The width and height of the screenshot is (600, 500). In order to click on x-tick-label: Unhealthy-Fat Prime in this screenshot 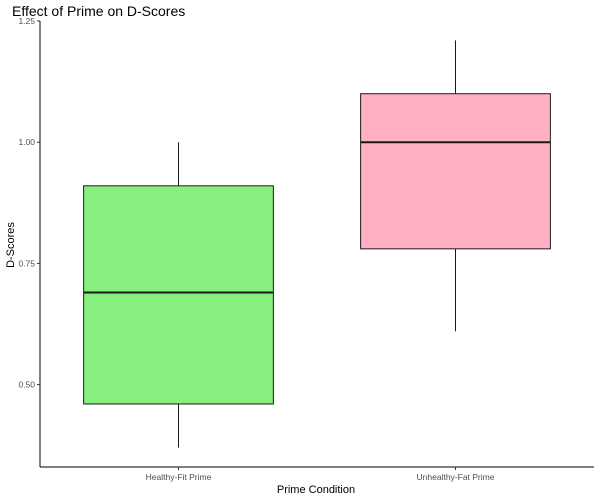, I will do `click(456, 477)`.